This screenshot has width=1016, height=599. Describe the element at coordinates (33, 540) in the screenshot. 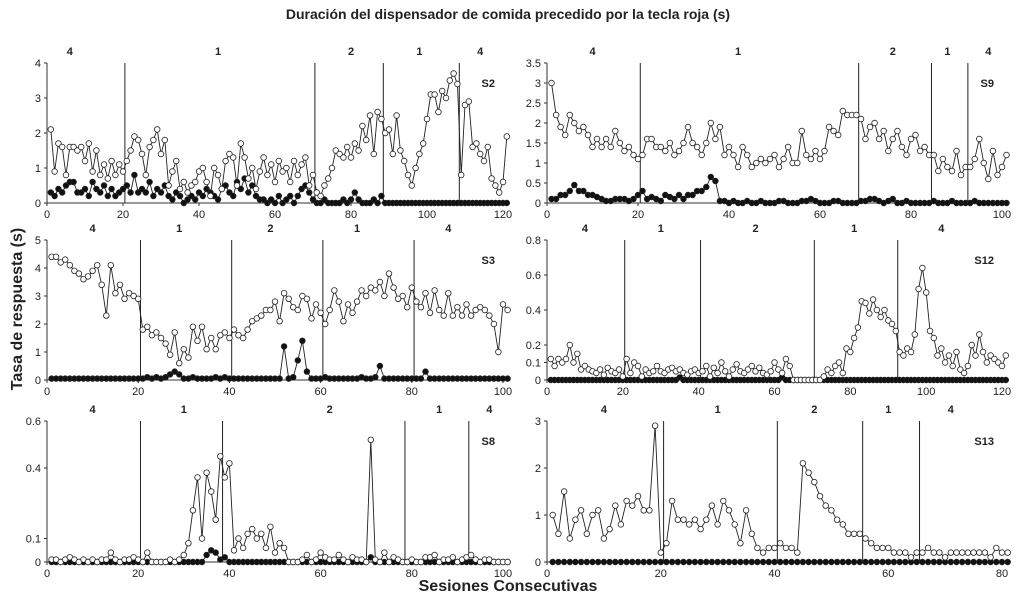

I see `y-tick-label: 0.1` at that location.